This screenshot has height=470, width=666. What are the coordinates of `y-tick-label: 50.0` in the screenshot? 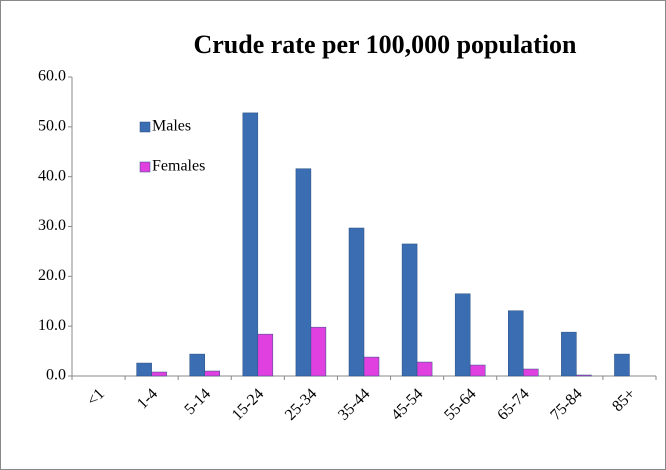 It's located at (52, 126).